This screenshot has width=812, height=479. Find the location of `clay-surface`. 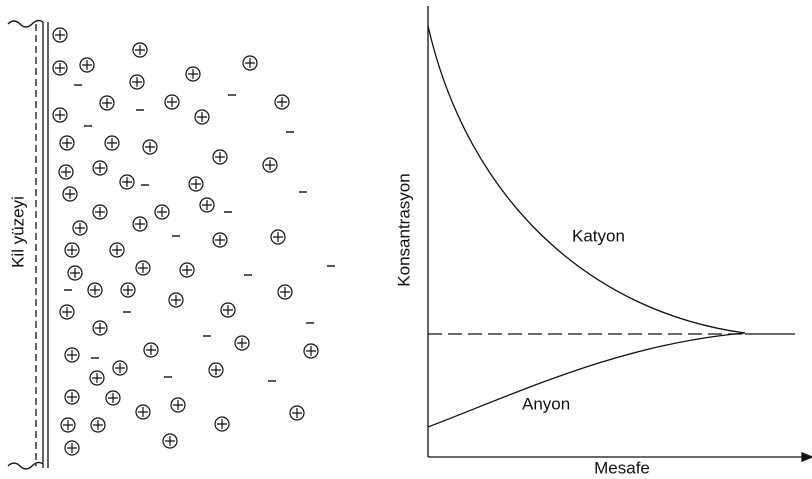

clay-surface is located at coordinates (28, 244).